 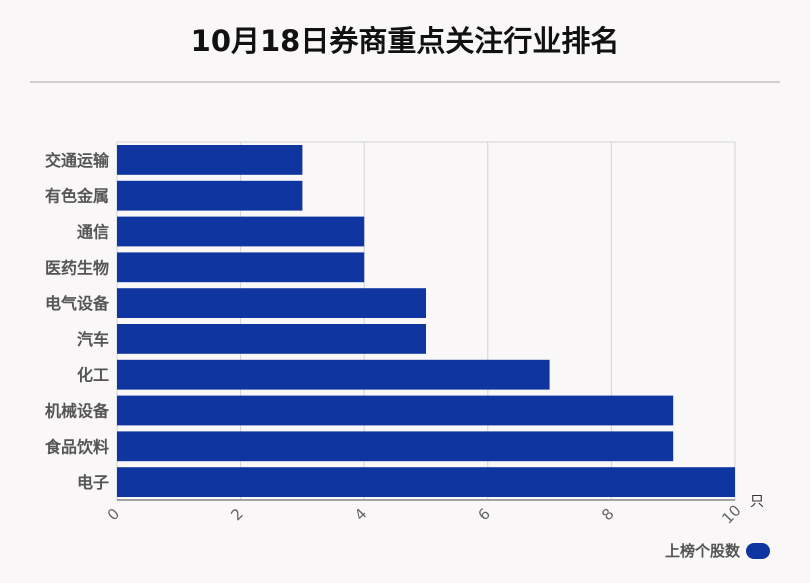 I want to click on legend: 上榜个股数, so click(x=717, y=550).